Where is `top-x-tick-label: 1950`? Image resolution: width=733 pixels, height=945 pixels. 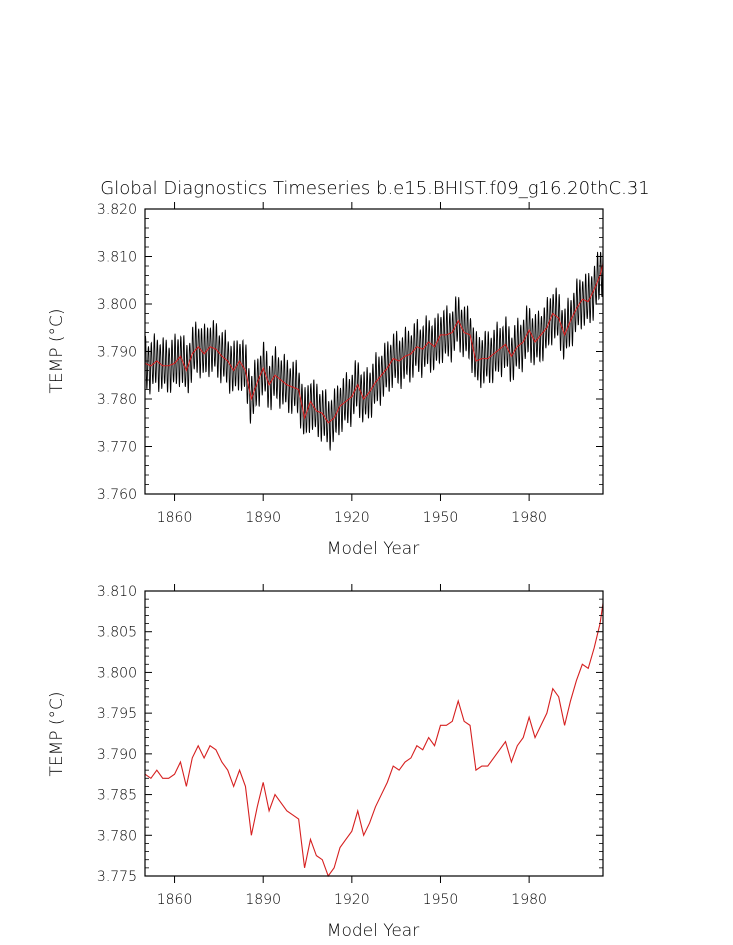
top-x-tick-label: 1950 is located at coordinates (441, 518).